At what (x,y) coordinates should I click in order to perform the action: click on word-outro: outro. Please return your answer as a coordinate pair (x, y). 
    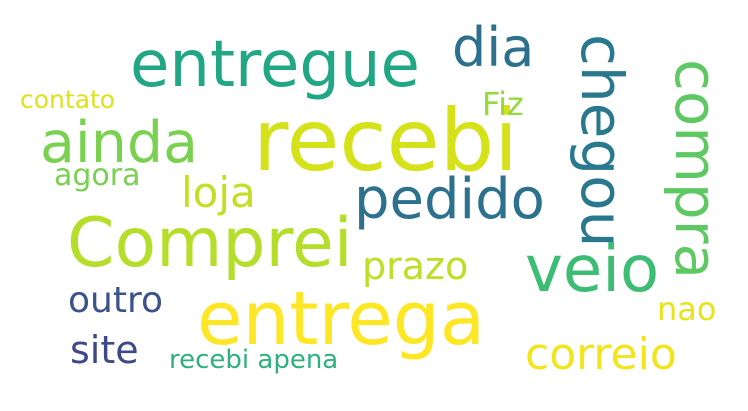
    Looking at the image, I should click on (115, 300).